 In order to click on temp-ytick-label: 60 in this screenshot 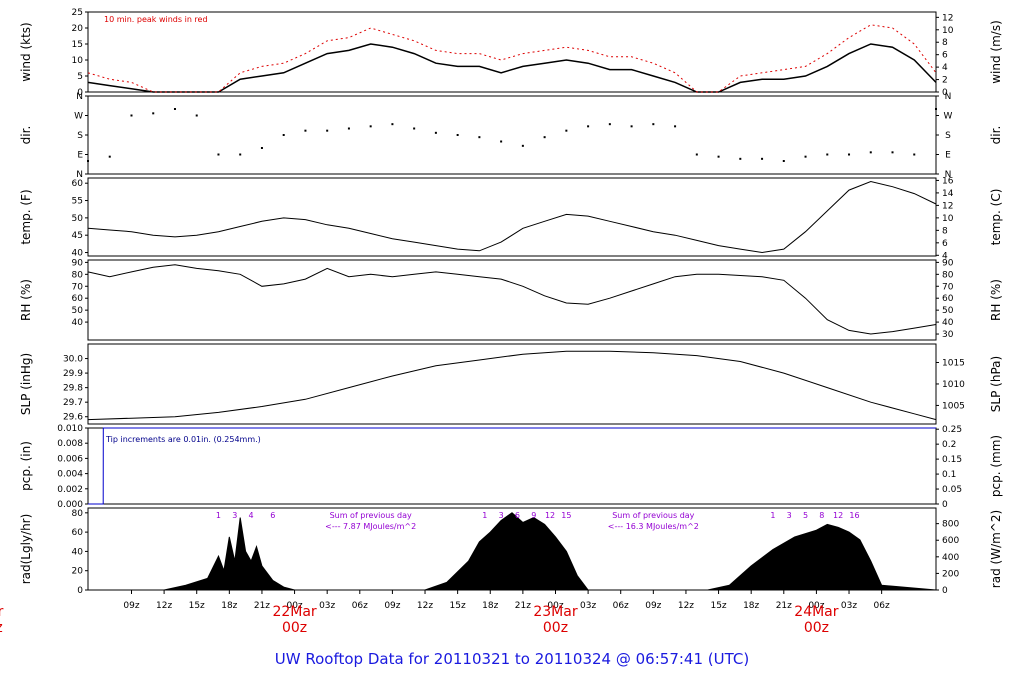, I will do `click(78, 184)`.